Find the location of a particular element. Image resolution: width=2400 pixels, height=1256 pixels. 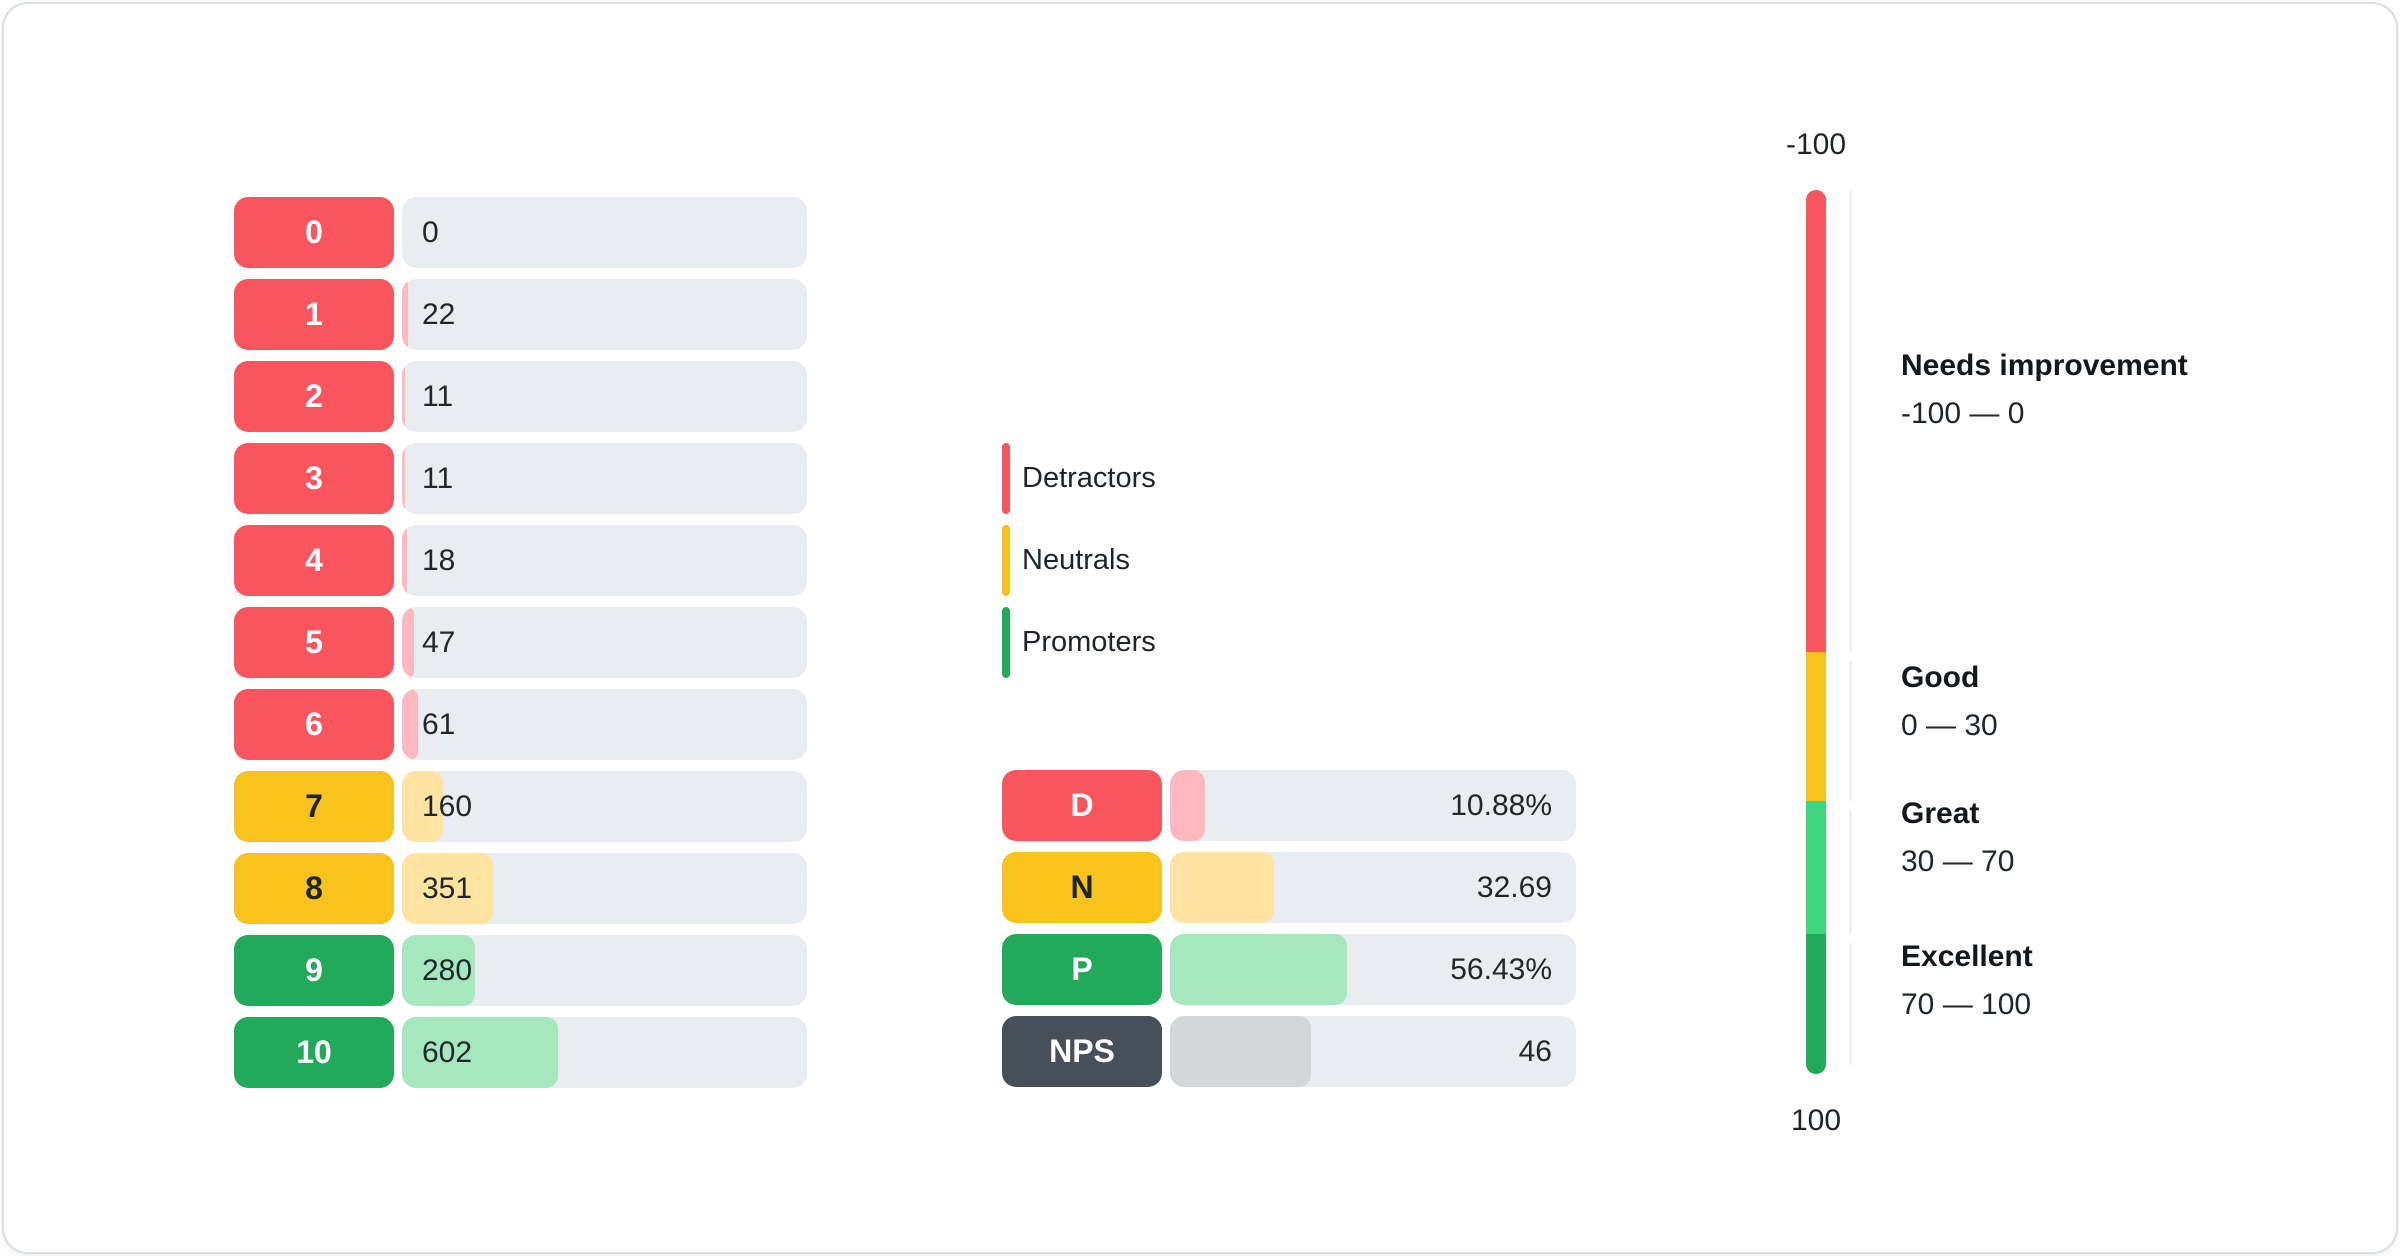

legend-label: Detractors is located at coordinates (1089, 478).